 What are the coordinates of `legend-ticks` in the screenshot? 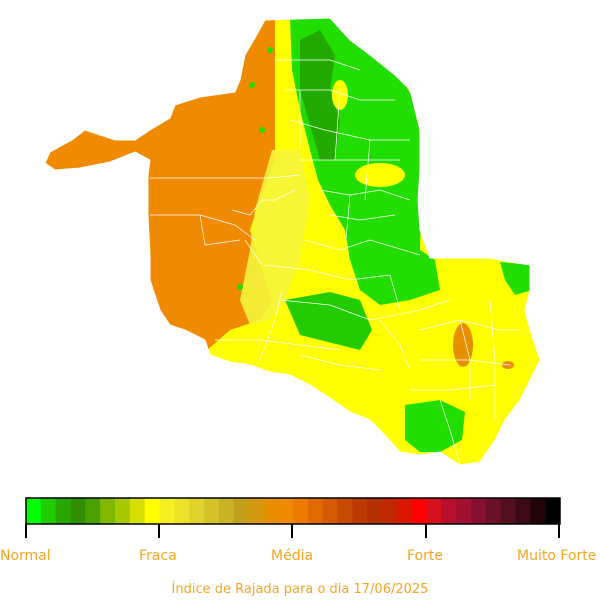 It's located at (292, 531).